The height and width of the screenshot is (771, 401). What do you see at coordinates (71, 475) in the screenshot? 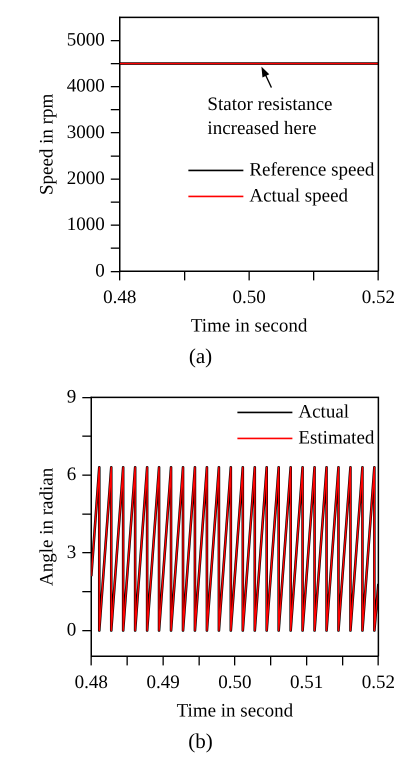
I see `y-tick-label: 6` at bounding box center [71, 475].